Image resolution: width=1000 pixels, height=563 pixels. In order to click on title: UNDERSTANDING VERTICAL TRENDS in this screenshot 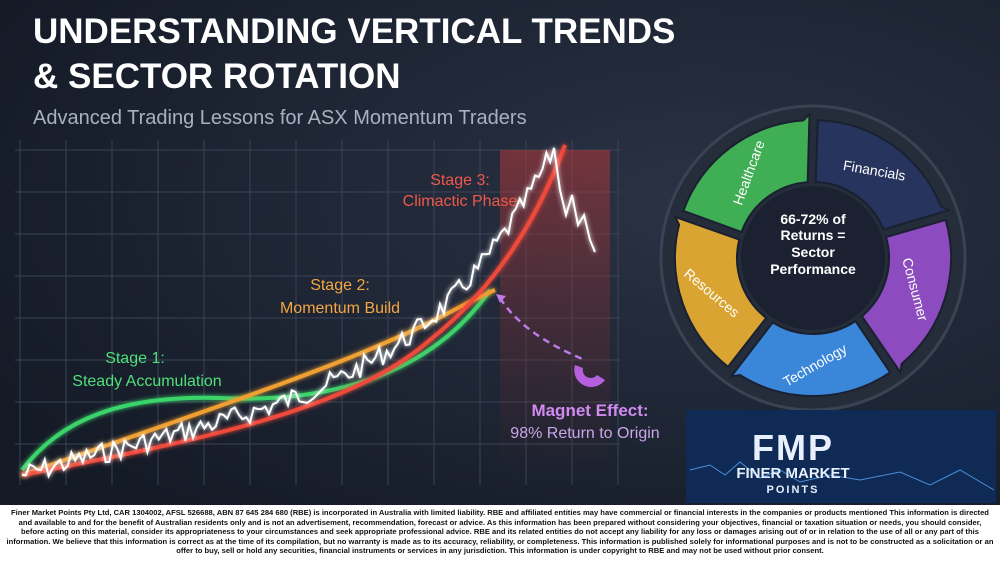, I will do `click(354, 31)`.